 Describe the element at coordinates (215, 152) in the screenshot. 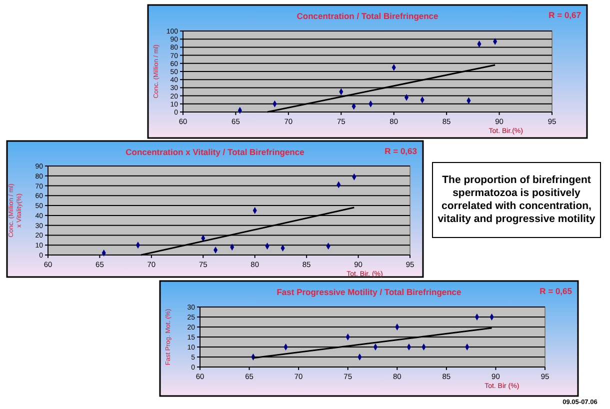

I see `chart-title: Concentration x Vitality / Total Birefringence` at that location.